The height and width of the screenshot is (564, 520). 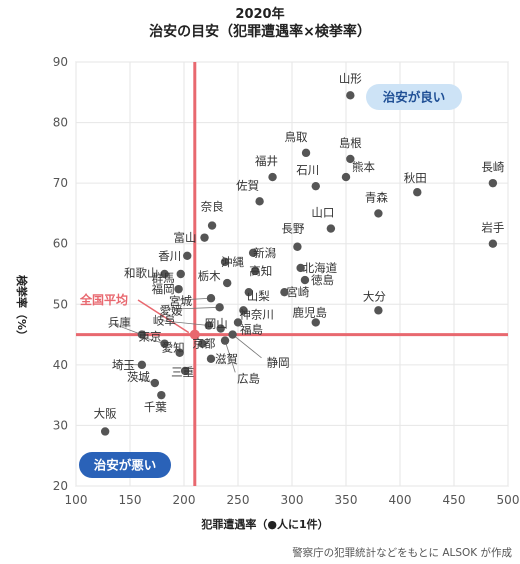 I want to click on x-axis-title: 犯罪遭遇率（●人に1件）, so click(x=264, y=524).